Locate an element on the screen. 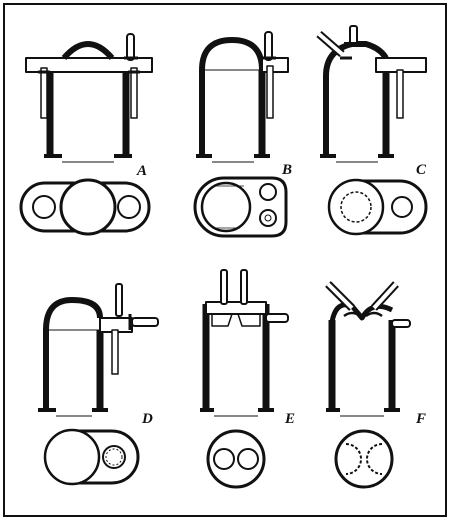 The height and width of the screenshot is (525, 450). panel-f-section is located at coordinates (368, 349).